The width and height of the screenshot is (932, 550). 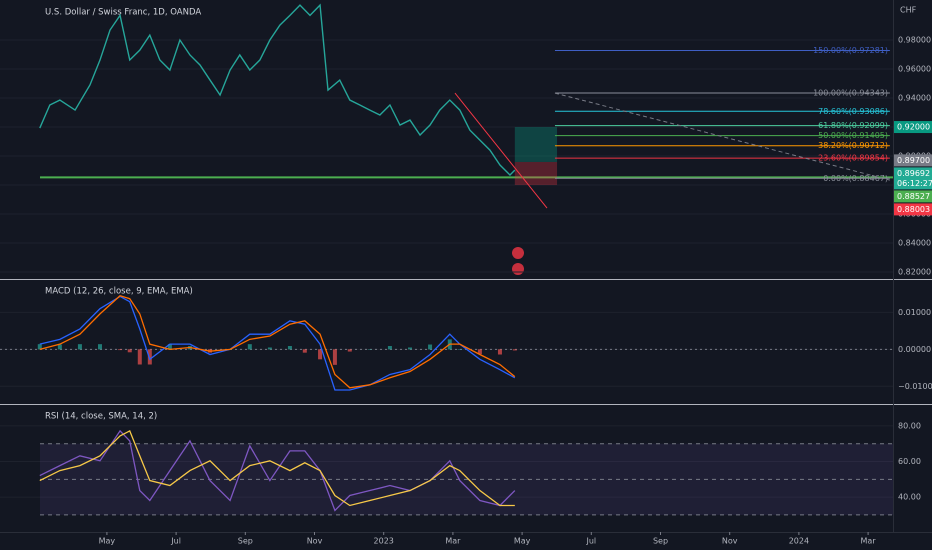 What do you see at coordinates (850, 50) in the screenshot?
I see `fib-label: 150.00%(0.97281)` at bounding box center [850, 50].